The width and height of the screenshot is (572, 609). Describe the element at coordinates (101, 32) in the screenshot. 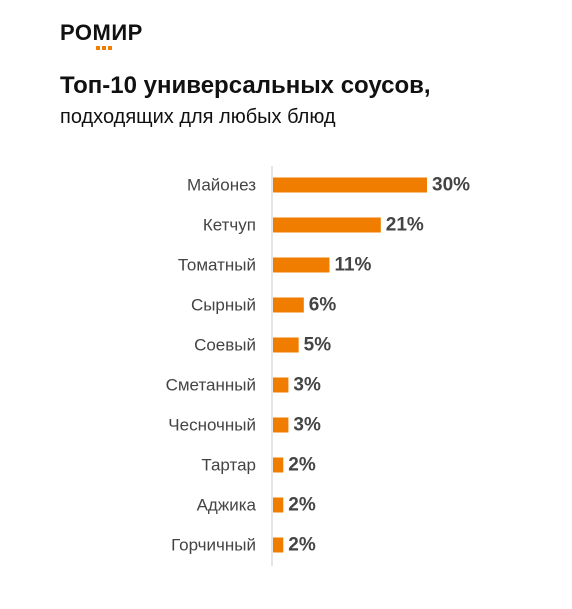

I see `logo-text: РОМИР` at that location.